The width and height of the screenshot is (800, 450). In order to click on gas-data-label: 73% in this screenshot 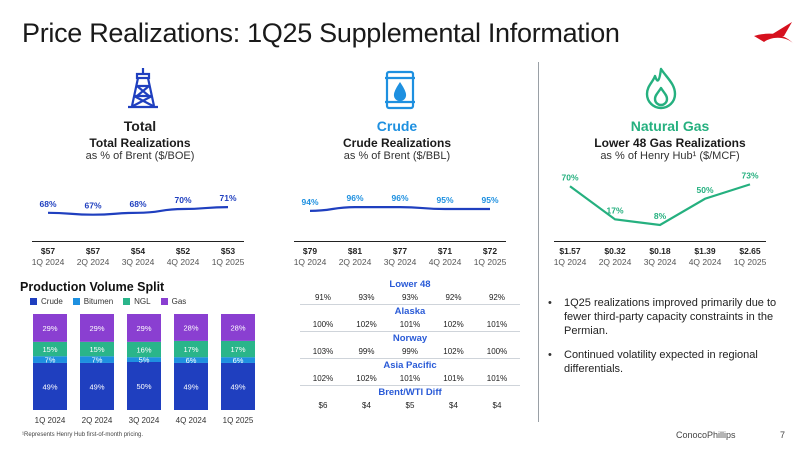, I will do `click(749, 175)`.